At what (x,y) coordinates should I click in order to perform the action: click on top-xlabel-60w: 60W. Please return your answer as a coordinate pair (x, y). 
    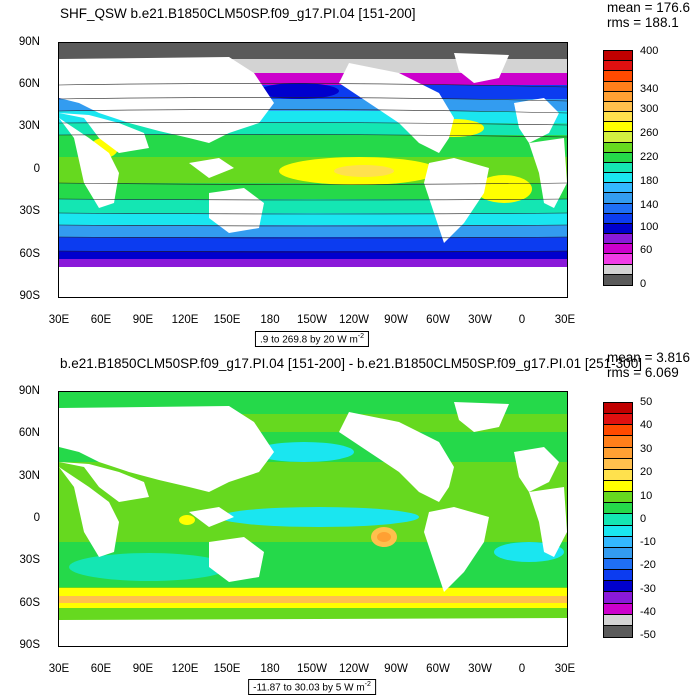
    Looking at the image, I should click on (438, 320).